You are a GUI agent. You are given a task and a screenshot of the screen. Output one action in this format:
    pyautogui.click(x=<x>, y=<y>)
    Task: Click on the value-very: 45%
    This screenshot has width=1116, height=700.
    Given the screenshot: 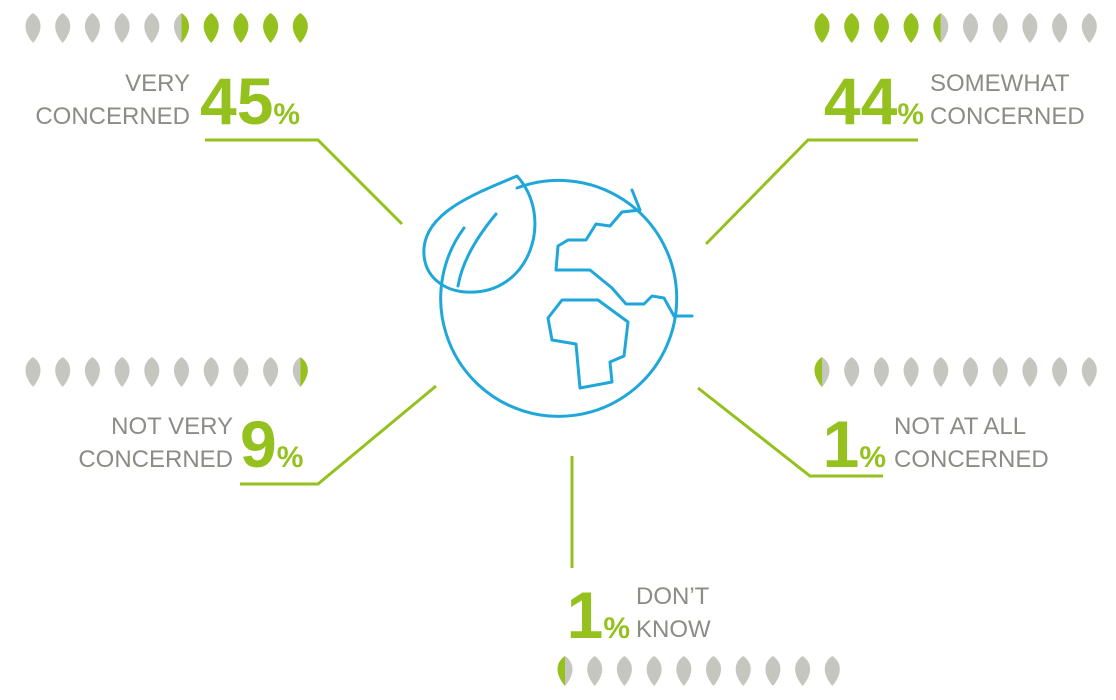 What is the action you would take?
    pyautogui.click(x=250, y=101)
    